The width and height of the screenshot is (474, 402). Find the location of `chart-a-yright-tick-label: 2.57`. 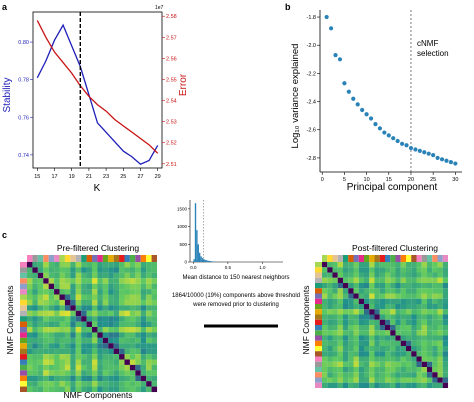

chart-a-yright-tick-label: 2.57 is located at coordinates (171, 38).